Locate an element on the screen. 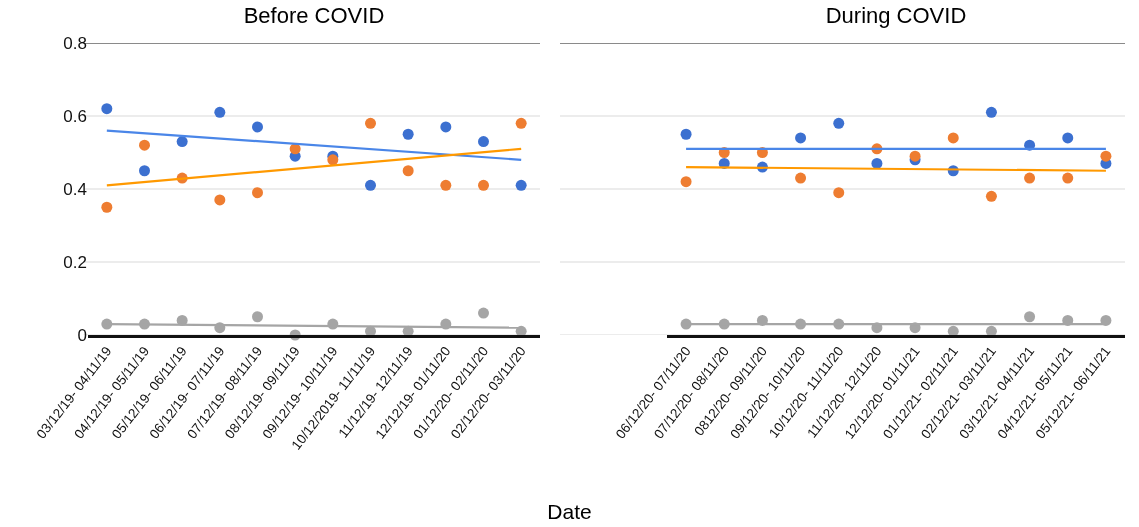 The width and height of the screenshot is (1139, 527). chart-title: Before COVID is located at coordinates (314, 16).